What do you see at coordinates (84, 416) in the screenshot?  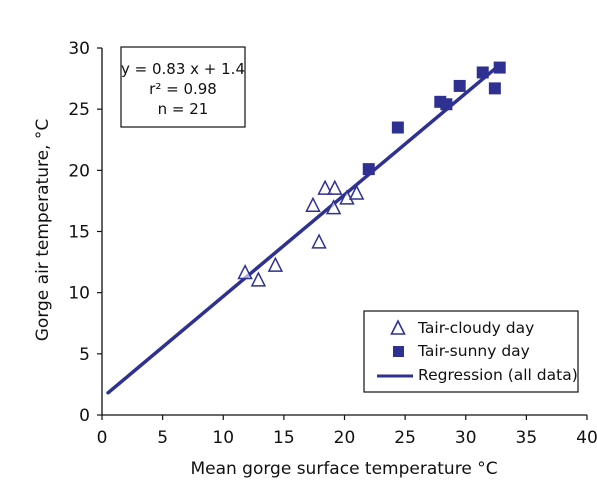 I see `y-tick-label: 0` at bounding box center [84, 416].